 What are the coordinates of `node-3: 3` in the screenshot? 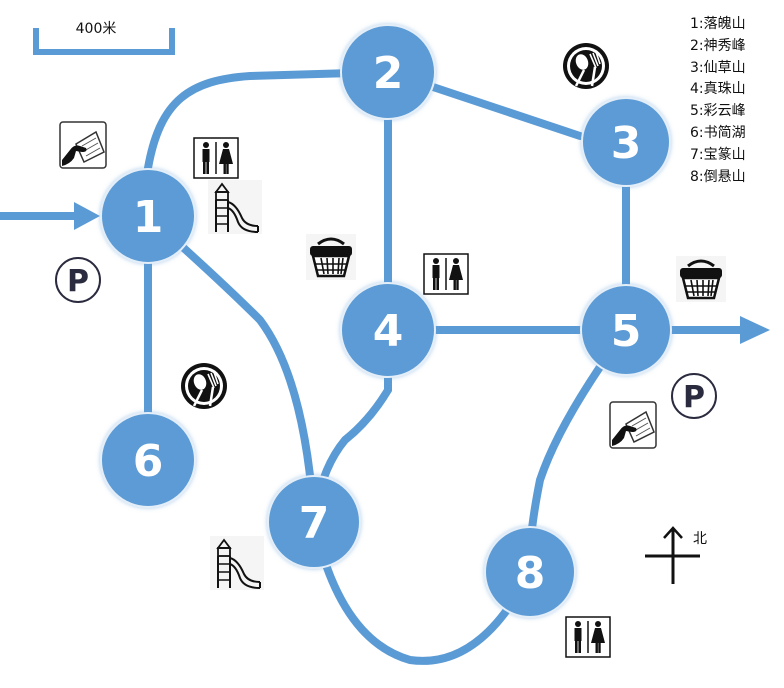 It's located at (626, 142).